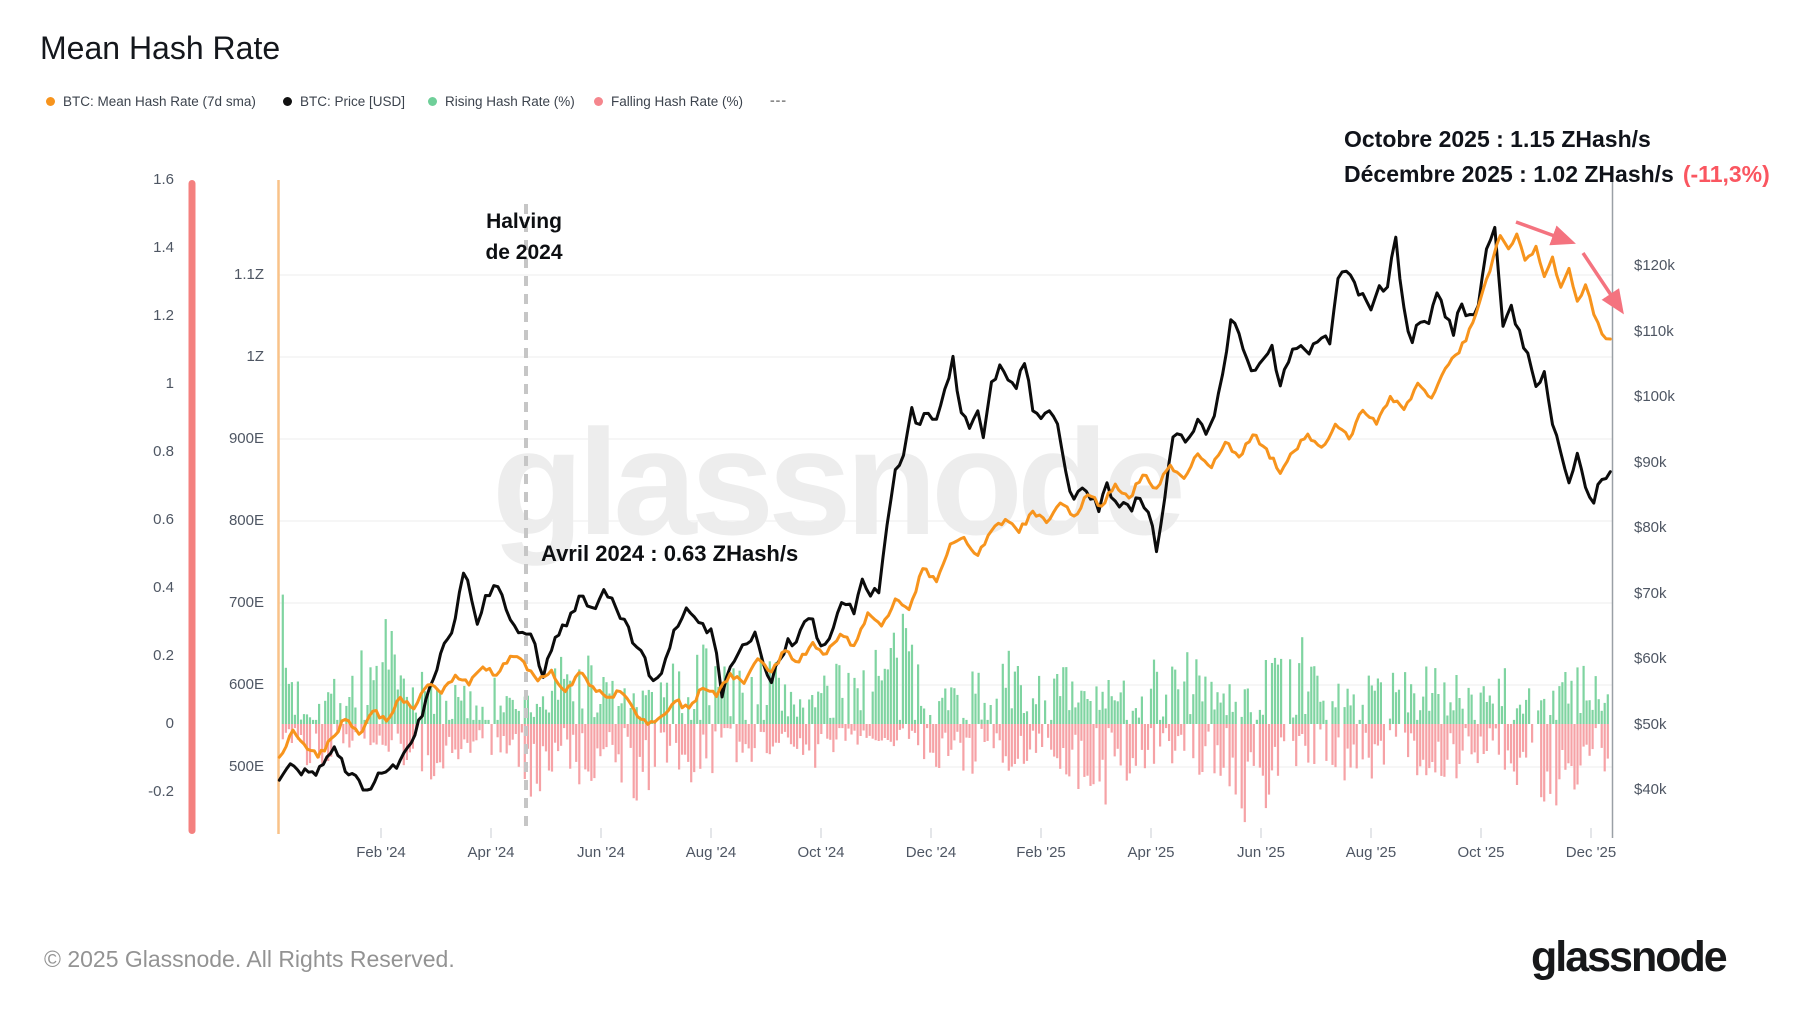 This screenshot has width=1800, height=1013. Describe the element at coordinates (353, 101) in the screenshot. I see `legend-item-label: BTC: Price [USD]` at that location.